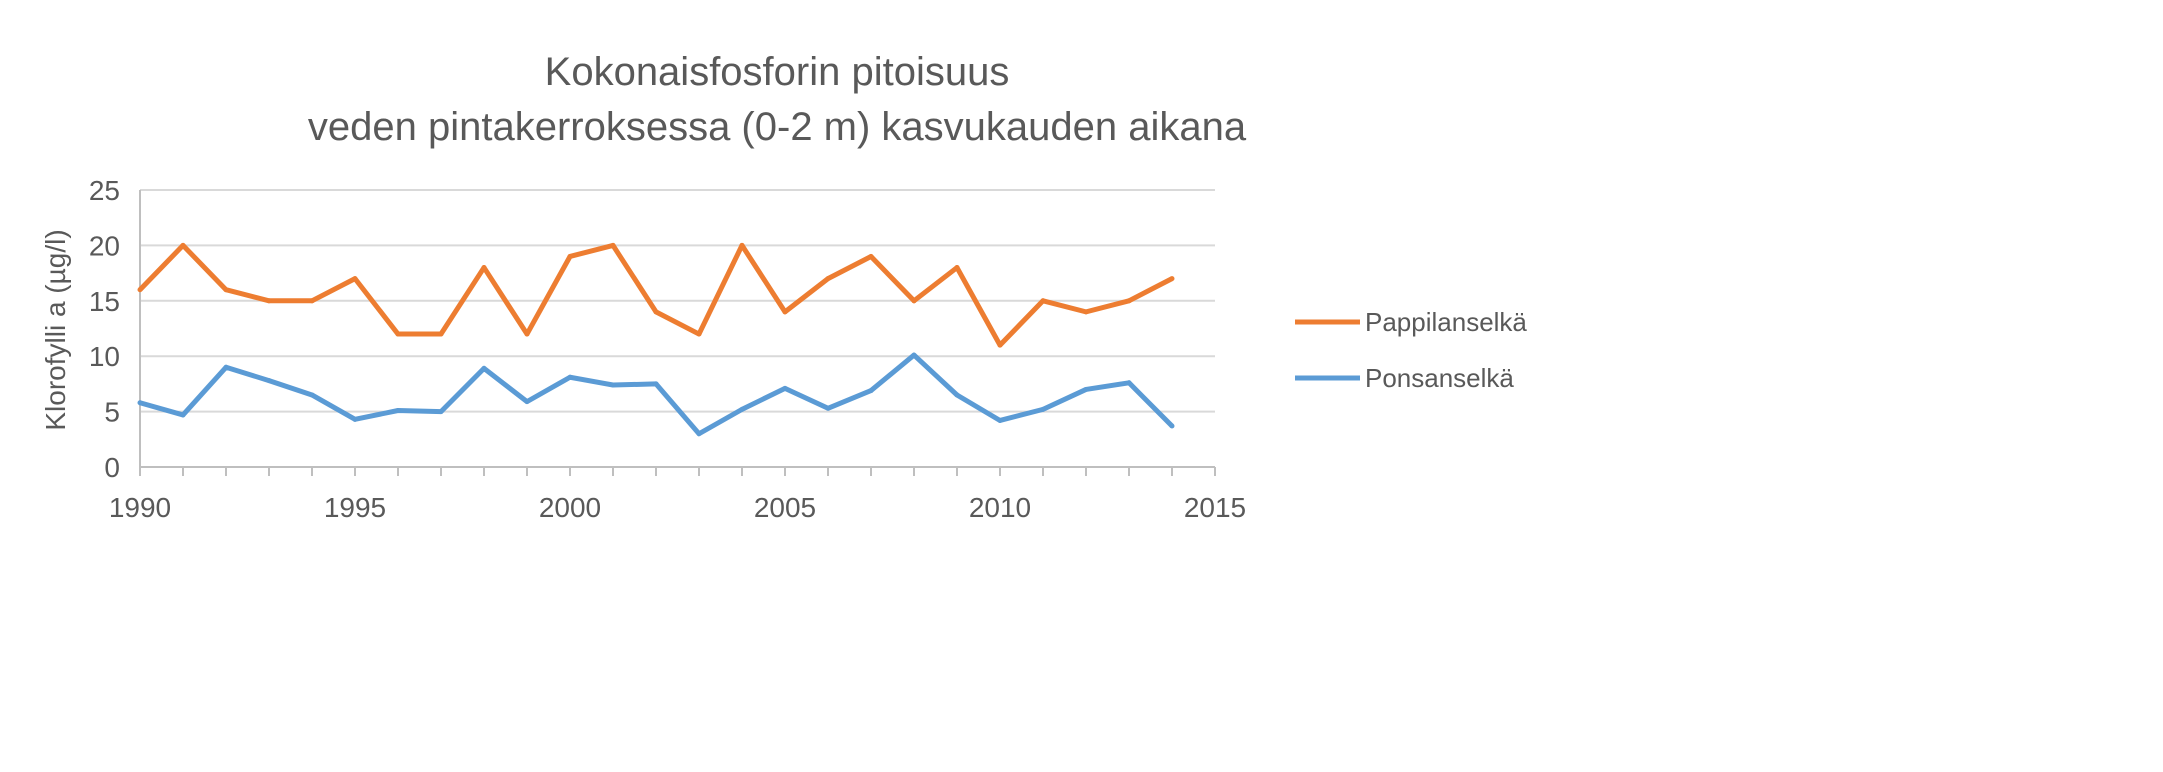 The height and width of the screenshot is (772, 2163). What do you see at coordinates (656, 295) in the screenshot?
I see `series-line-pappilanselkä` at bounding box center [656, 295].